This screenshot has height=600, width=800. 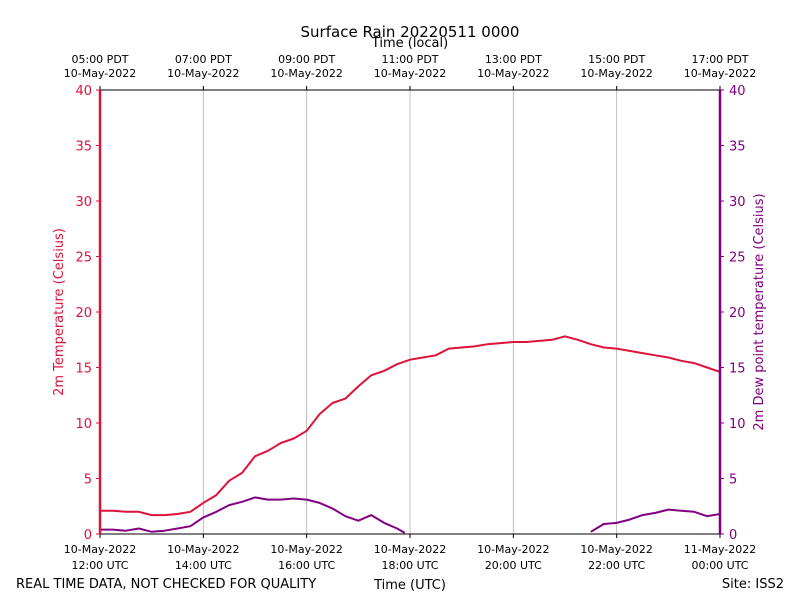 What do you see at coordinates (99, 565) in the screenshot?
I see `x-tick-label-bottom-time: 12:00 UTC` at bounding box center [99, 565].